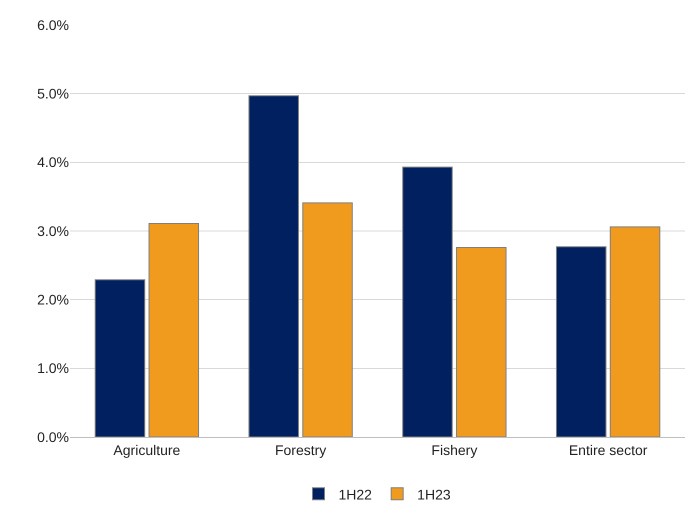  Describe the element at coordinates (53, 162) in the screenshot. I see `y-tick-label: 4.0%` at that location.